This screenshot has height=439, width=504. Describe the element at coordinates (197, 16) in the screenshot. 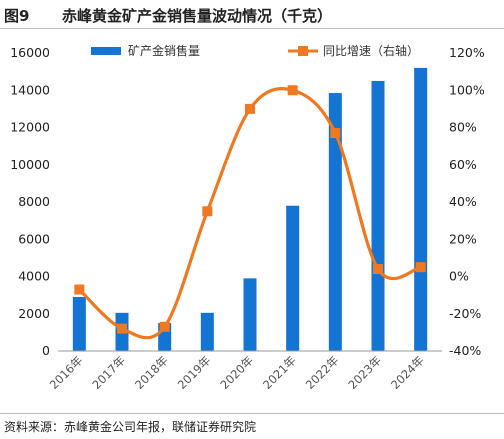

I see `chart-title: 赤峰黄金矿产金销售量波动情况（千克）` at that location.